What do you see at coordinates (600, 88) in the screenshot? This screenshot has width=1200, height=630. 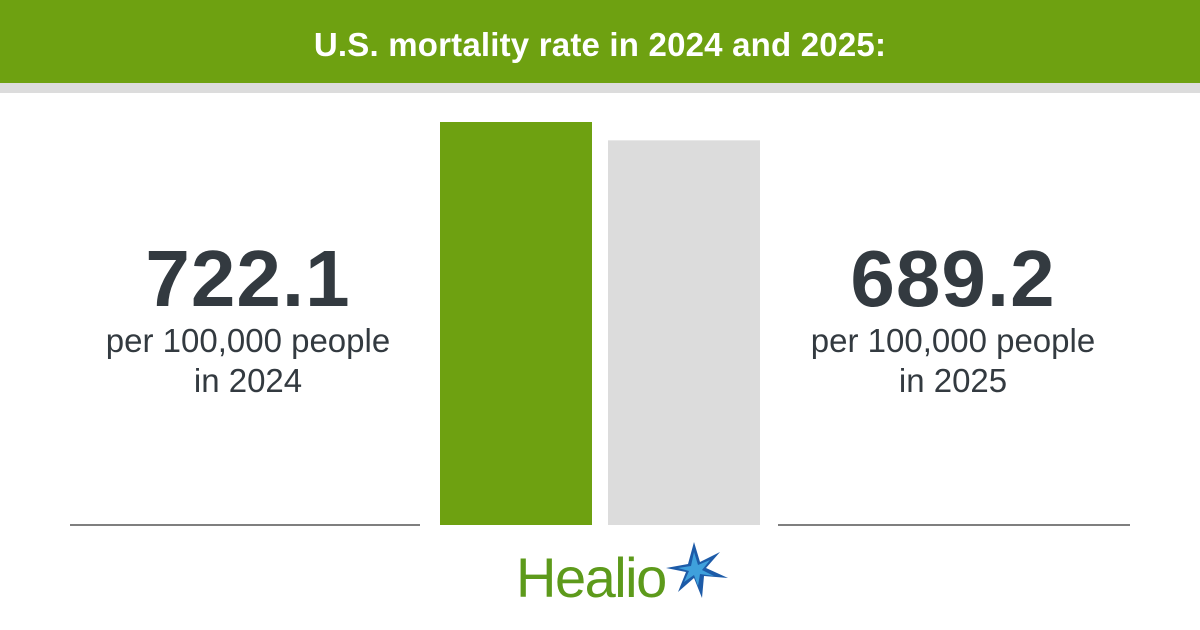 I see `header-divider` at bounding box center [600, 88].